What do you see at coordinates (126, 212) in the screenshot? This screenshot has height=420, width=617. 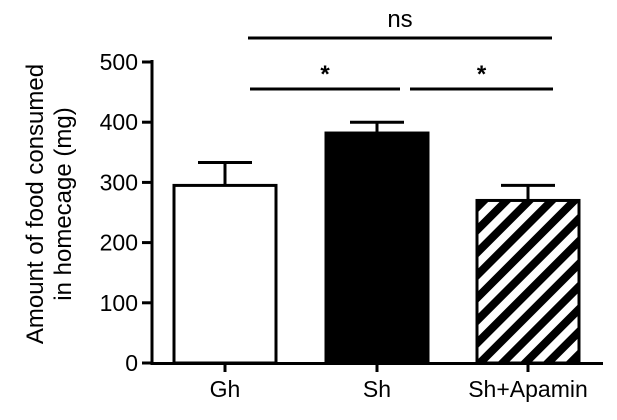 I see `y-axis-ticks: 0 100 200 300 400 500` at bounding box center [126, 212].